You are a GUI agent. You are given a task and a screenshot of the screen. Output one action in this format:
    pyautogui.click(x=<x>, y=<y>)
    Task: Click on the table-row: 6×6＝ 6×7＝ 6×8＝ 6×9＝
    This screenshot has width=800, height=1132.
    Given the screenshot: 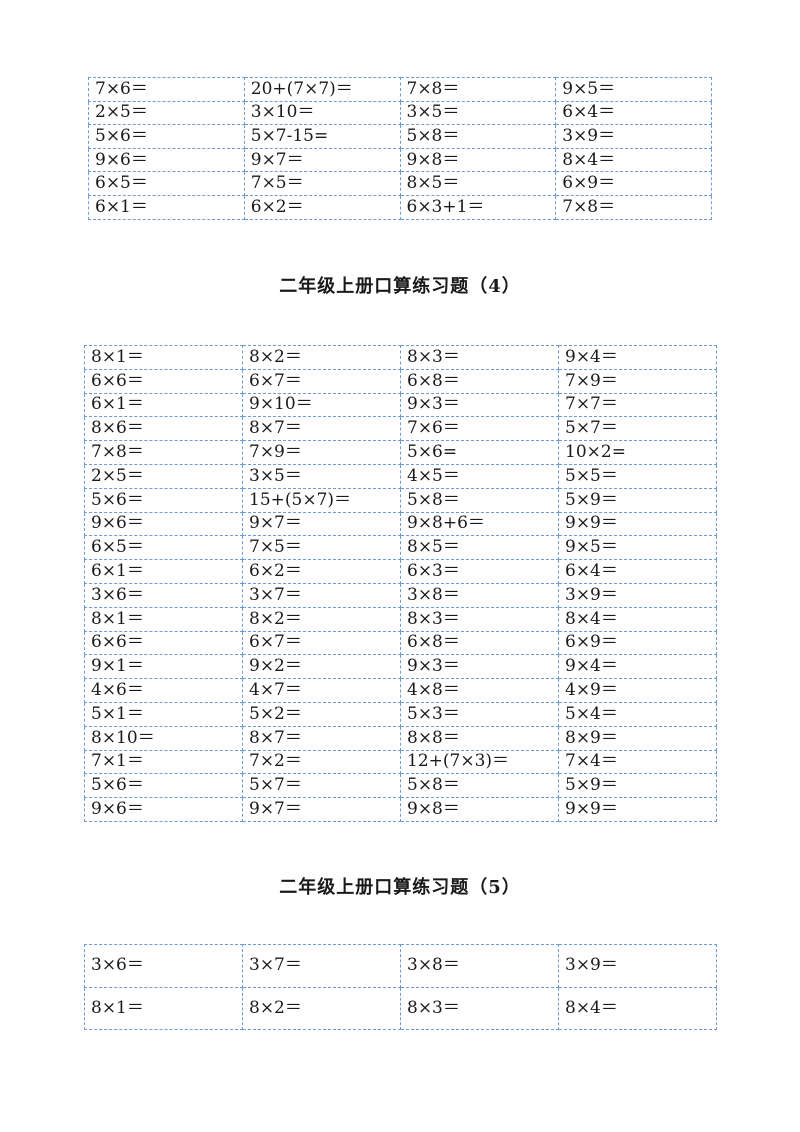 What is the action you would take?
    pyautogui.click(x=400, y=643)
    